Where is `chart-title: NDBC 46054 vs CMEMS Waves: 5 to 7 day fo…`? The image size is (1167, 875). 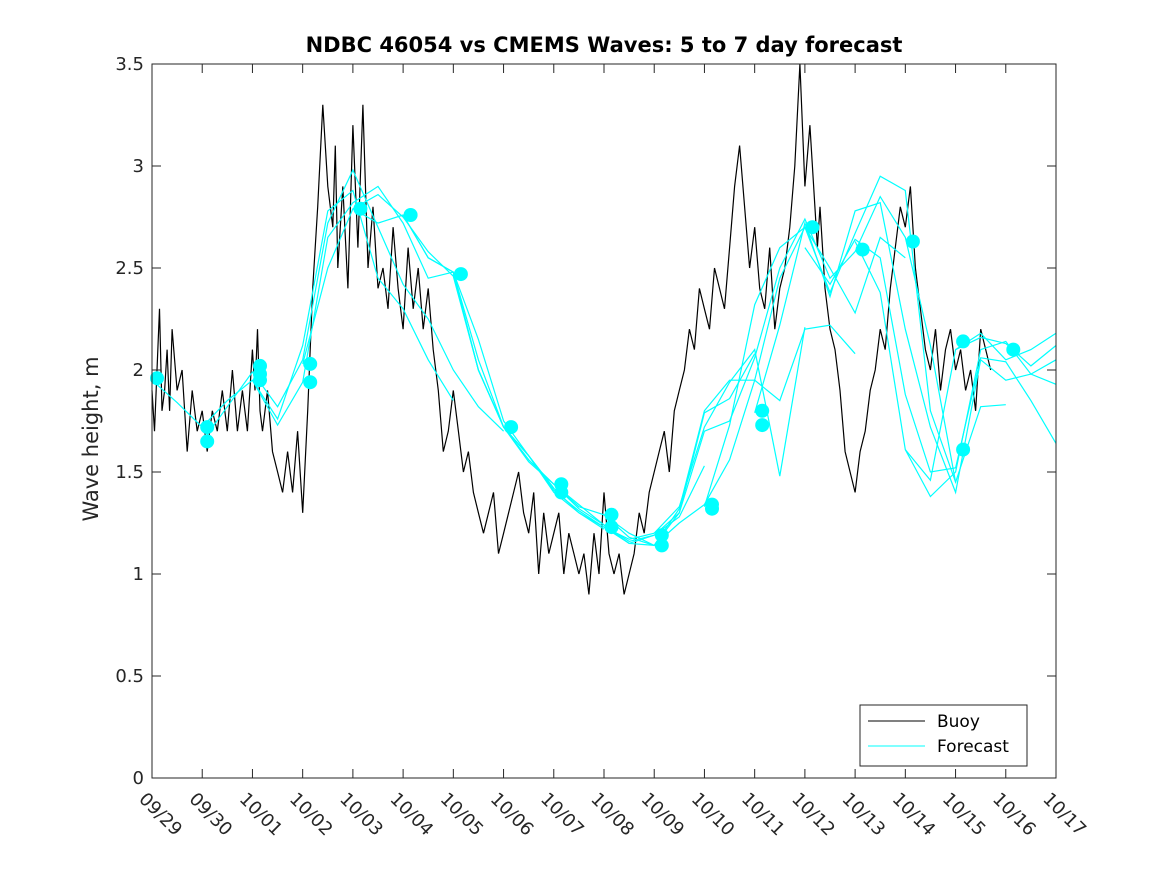 chart-title: NDBC 46054 vs CMEMS Waves: 5 to 7 day fo… is located at coordinates (604, 45).